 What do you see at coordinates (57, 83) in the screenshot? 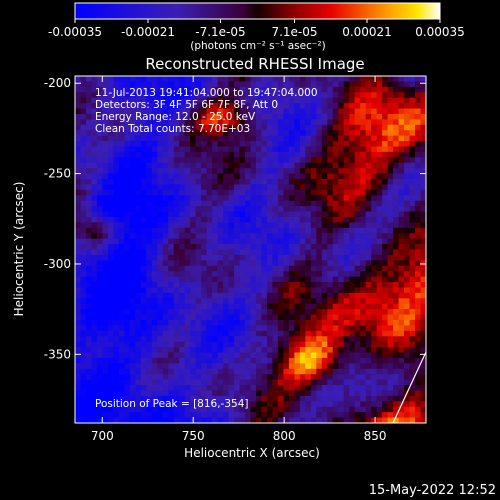
I see `y-tick-label: -200` at bounding box center [57, 83].